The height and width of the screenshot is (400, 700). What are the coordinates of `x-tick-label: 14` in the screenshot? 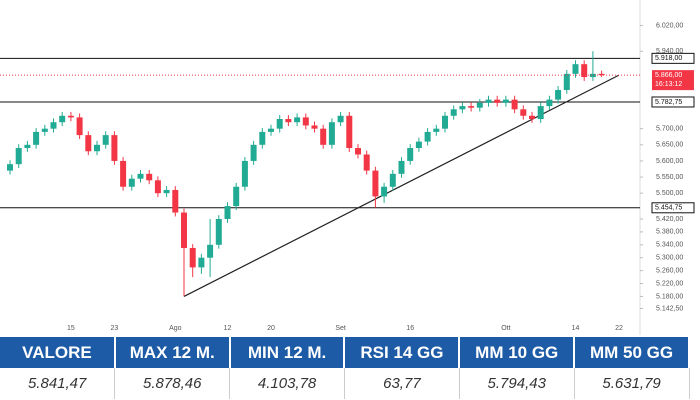 It's located at (576, 328).